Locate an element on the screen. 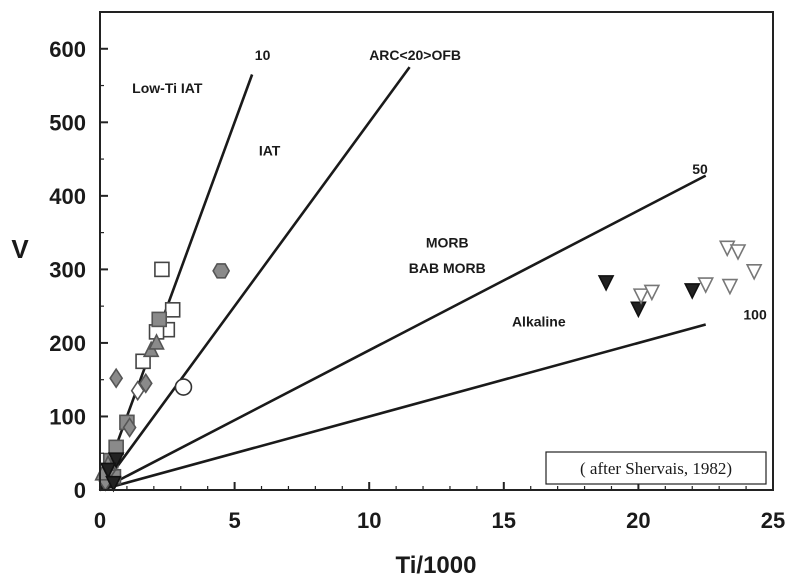 The image size is (786, 581). y-axis-title: V is located at coordinates (20, 249).